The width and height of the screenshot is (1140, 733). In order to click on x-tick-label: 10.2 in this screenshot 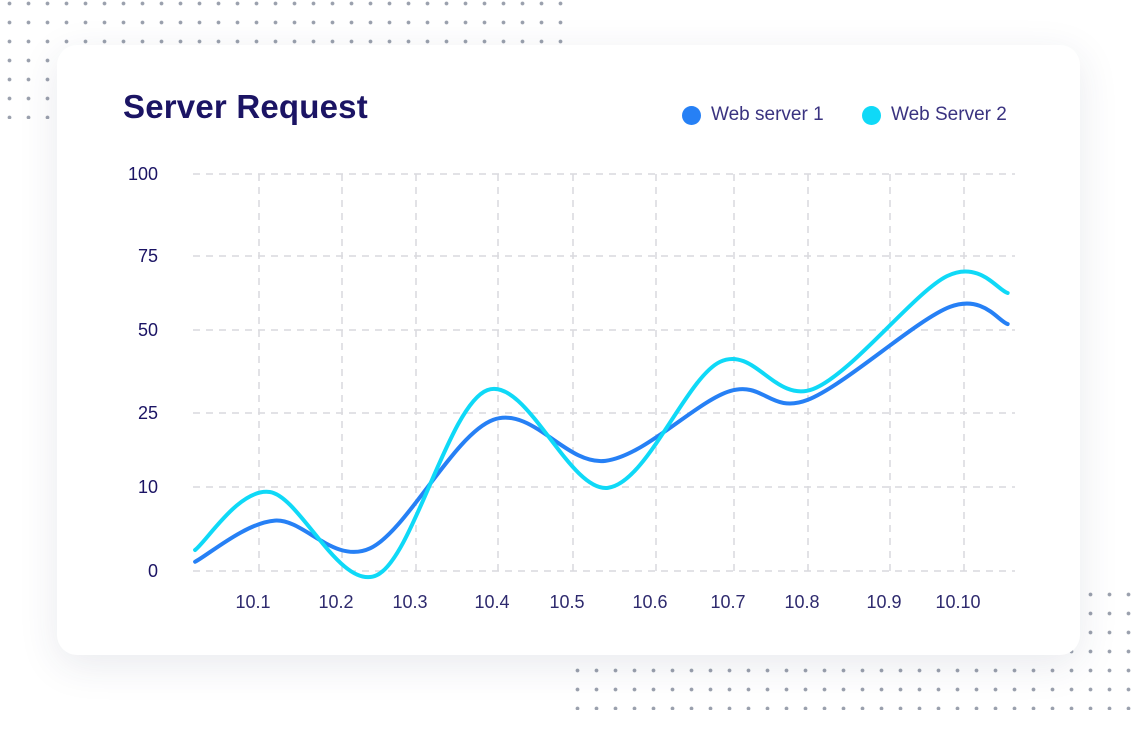, I will do `click(335, 602)`.